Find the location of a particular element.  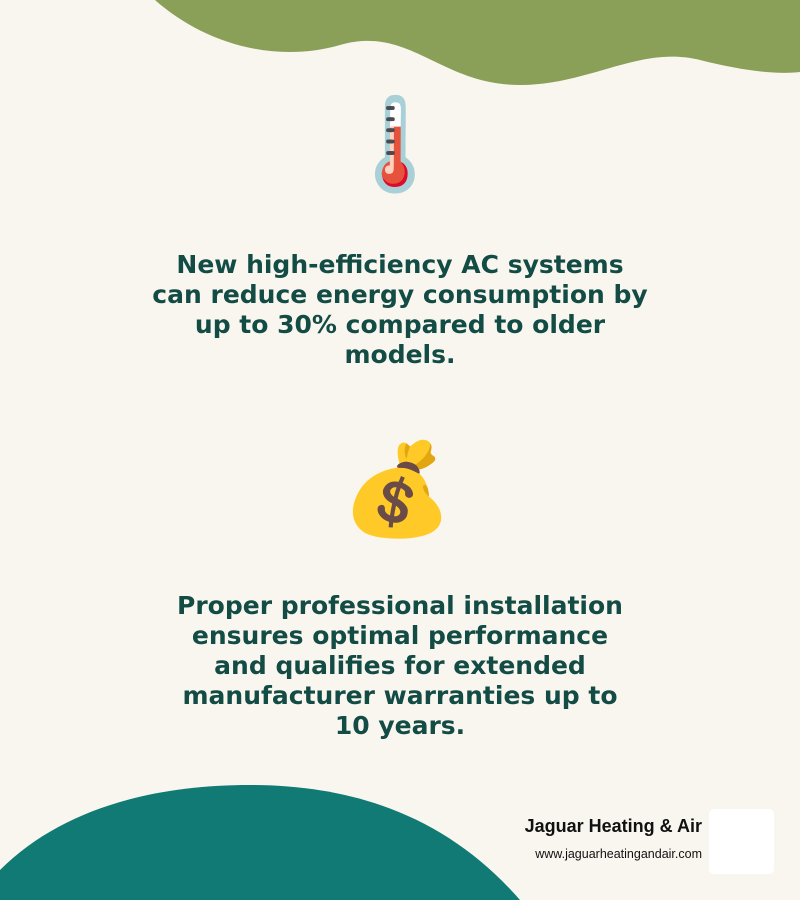

bottom-arc-shape is located at coordinates (260, 842).